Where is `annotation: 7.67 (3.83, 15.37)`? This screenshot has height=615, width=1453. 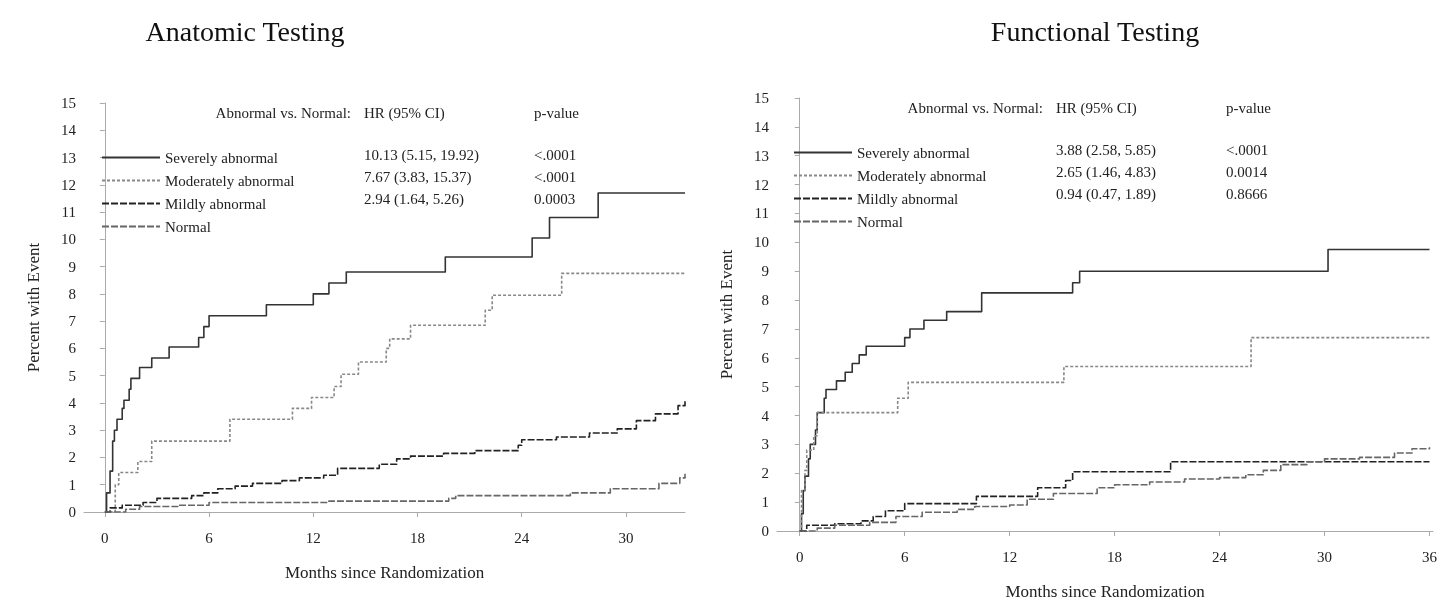 annotation: 7.67 (3.83, 15.37) is located at coordinates (418, 177).